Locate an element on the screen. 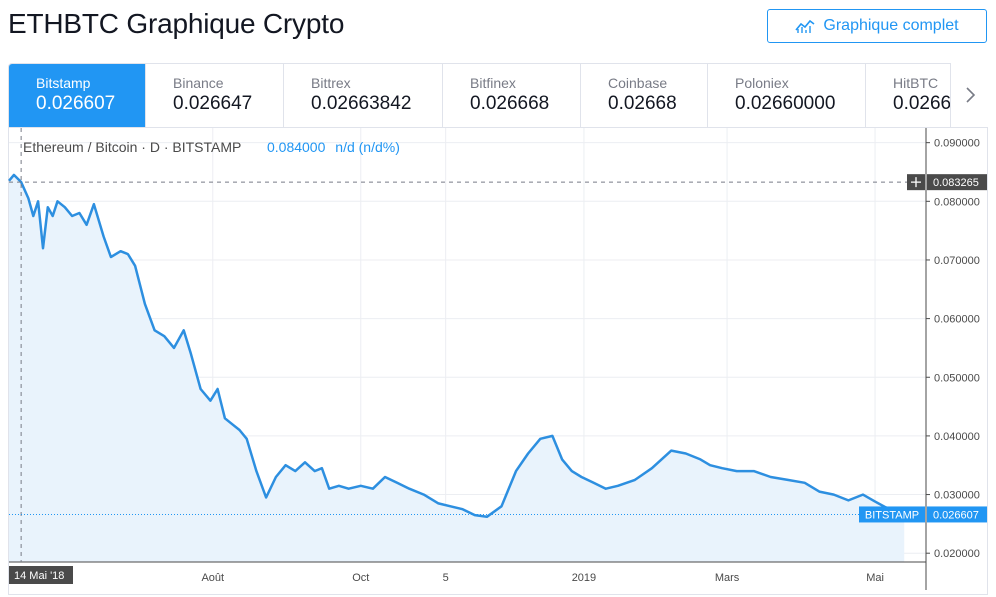 This screenshot has height=597, width=996. y-tick-label: 0.020000 is located at coordinates (957, 554).